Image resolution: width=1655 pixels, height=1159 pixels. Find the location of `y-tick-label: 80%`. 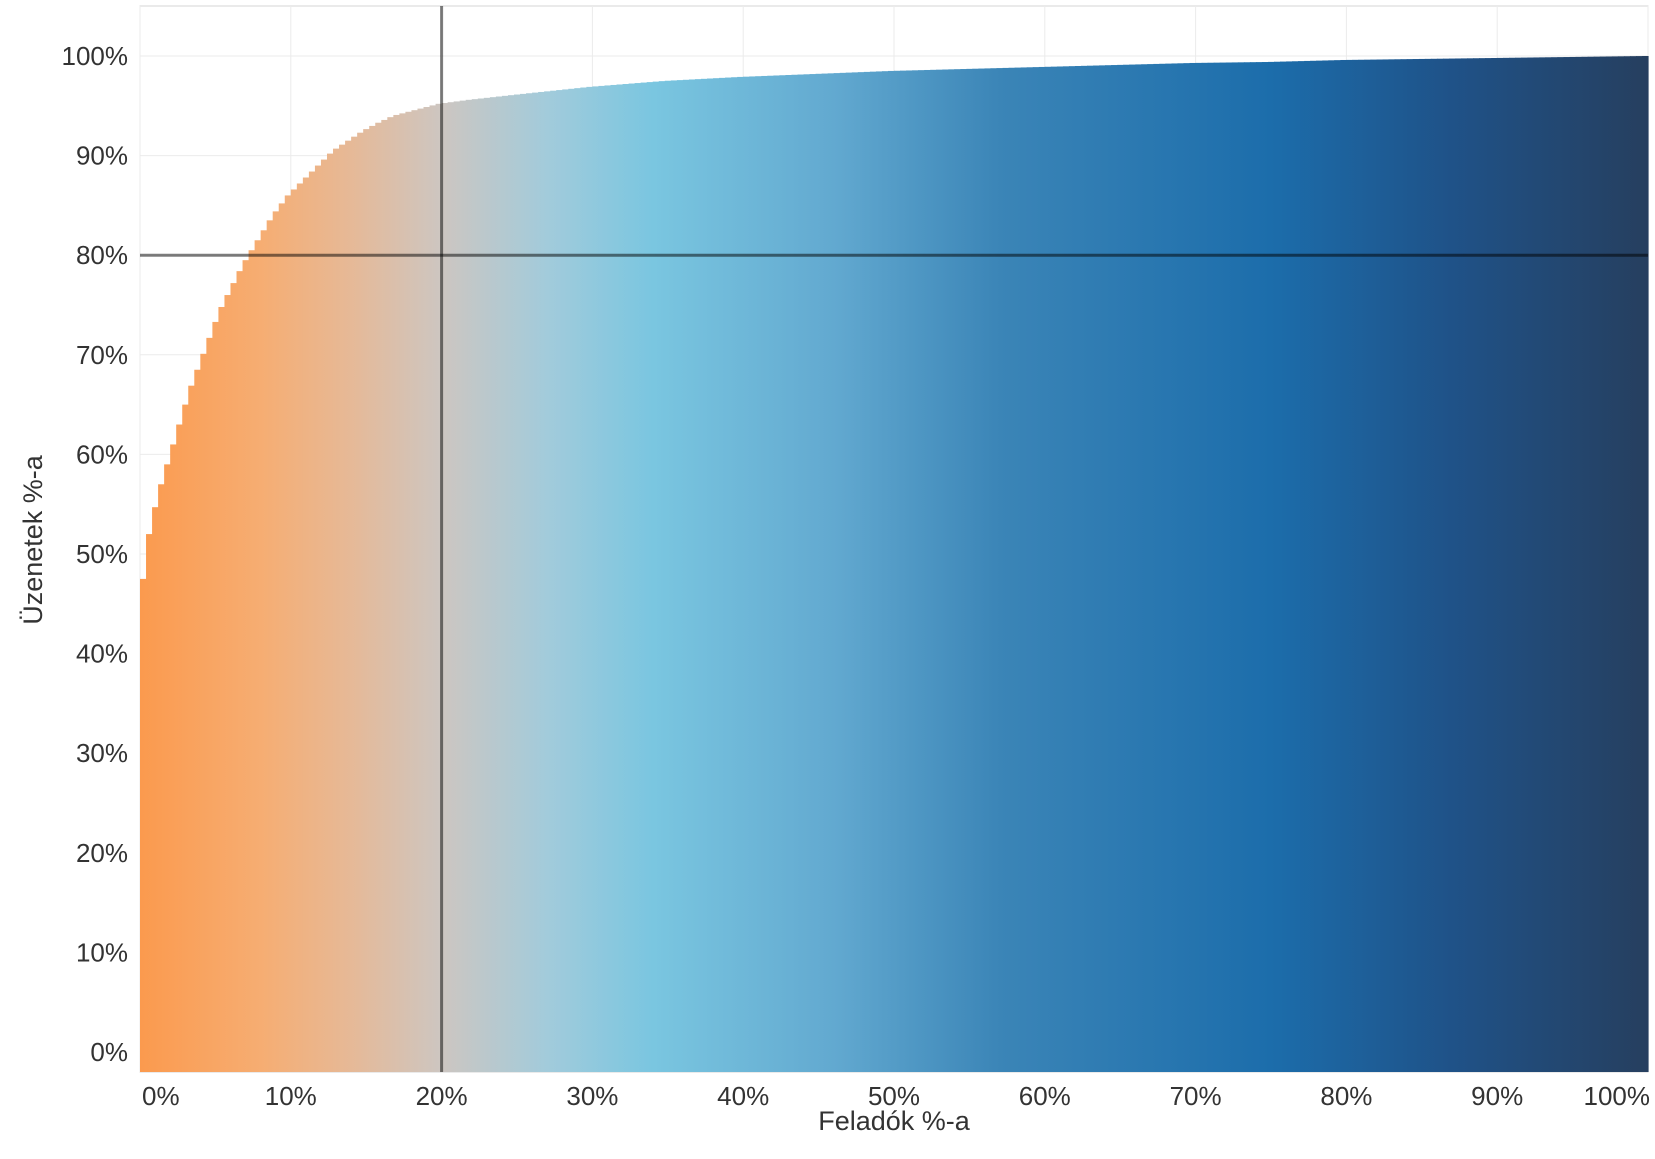

y-tick-label: 80% is located at coordinates (102, 255).